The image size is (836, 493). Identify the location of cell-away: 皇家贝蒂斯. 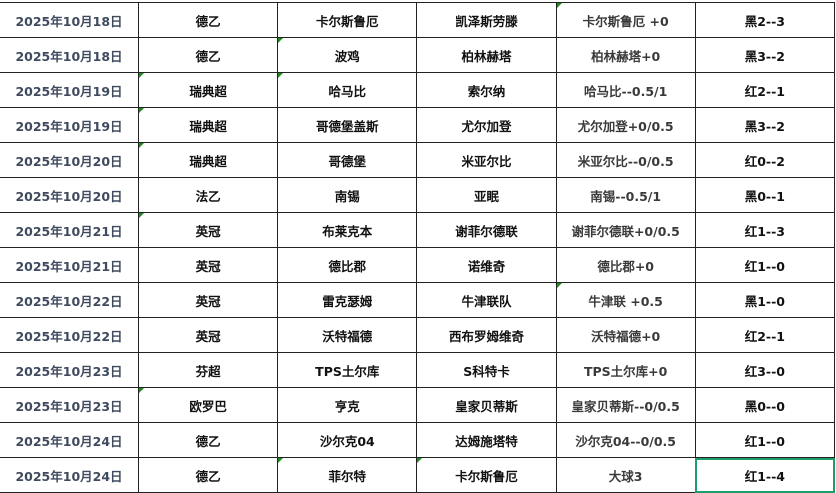
(486, 405).